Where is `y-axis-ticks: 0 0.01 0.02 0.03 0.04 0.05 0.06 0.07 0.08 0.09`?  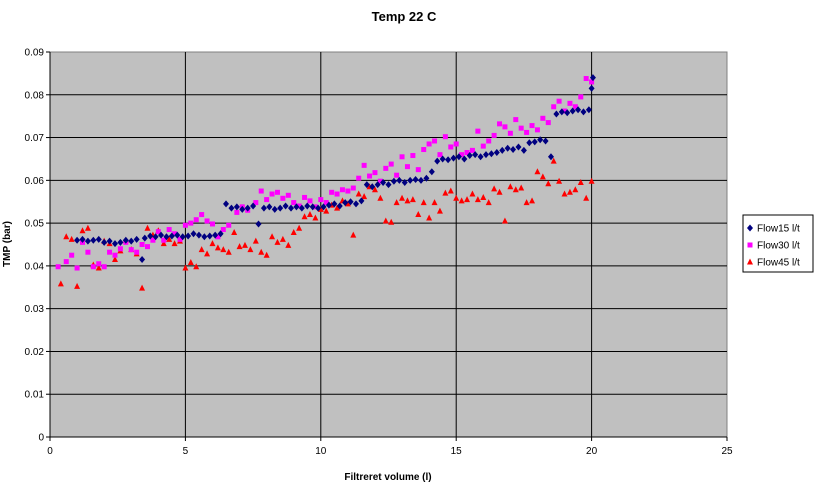 y-axis-ticks: 0 0.01 0.02 0.03 0.04 0.05 0.06 0.07 0.08 0.09 is located at coordinates (37, 246).